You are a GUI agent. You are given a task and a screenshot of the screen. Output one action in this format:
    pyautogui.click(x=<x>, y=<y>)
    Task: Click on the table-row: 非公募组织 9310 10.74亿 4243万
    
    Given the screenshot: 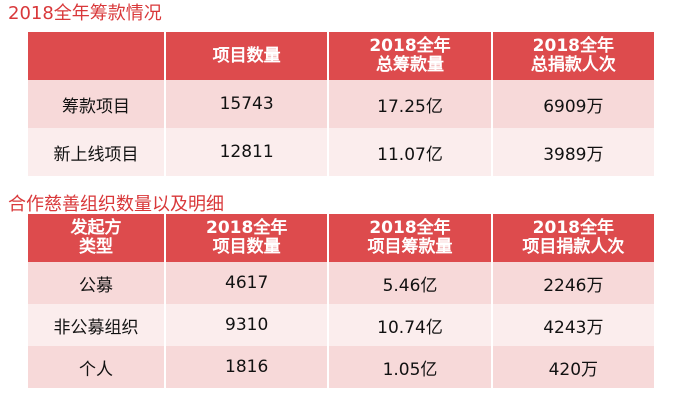 What is the action you would take?
    pyautogui.click(x=341, y=325)
    